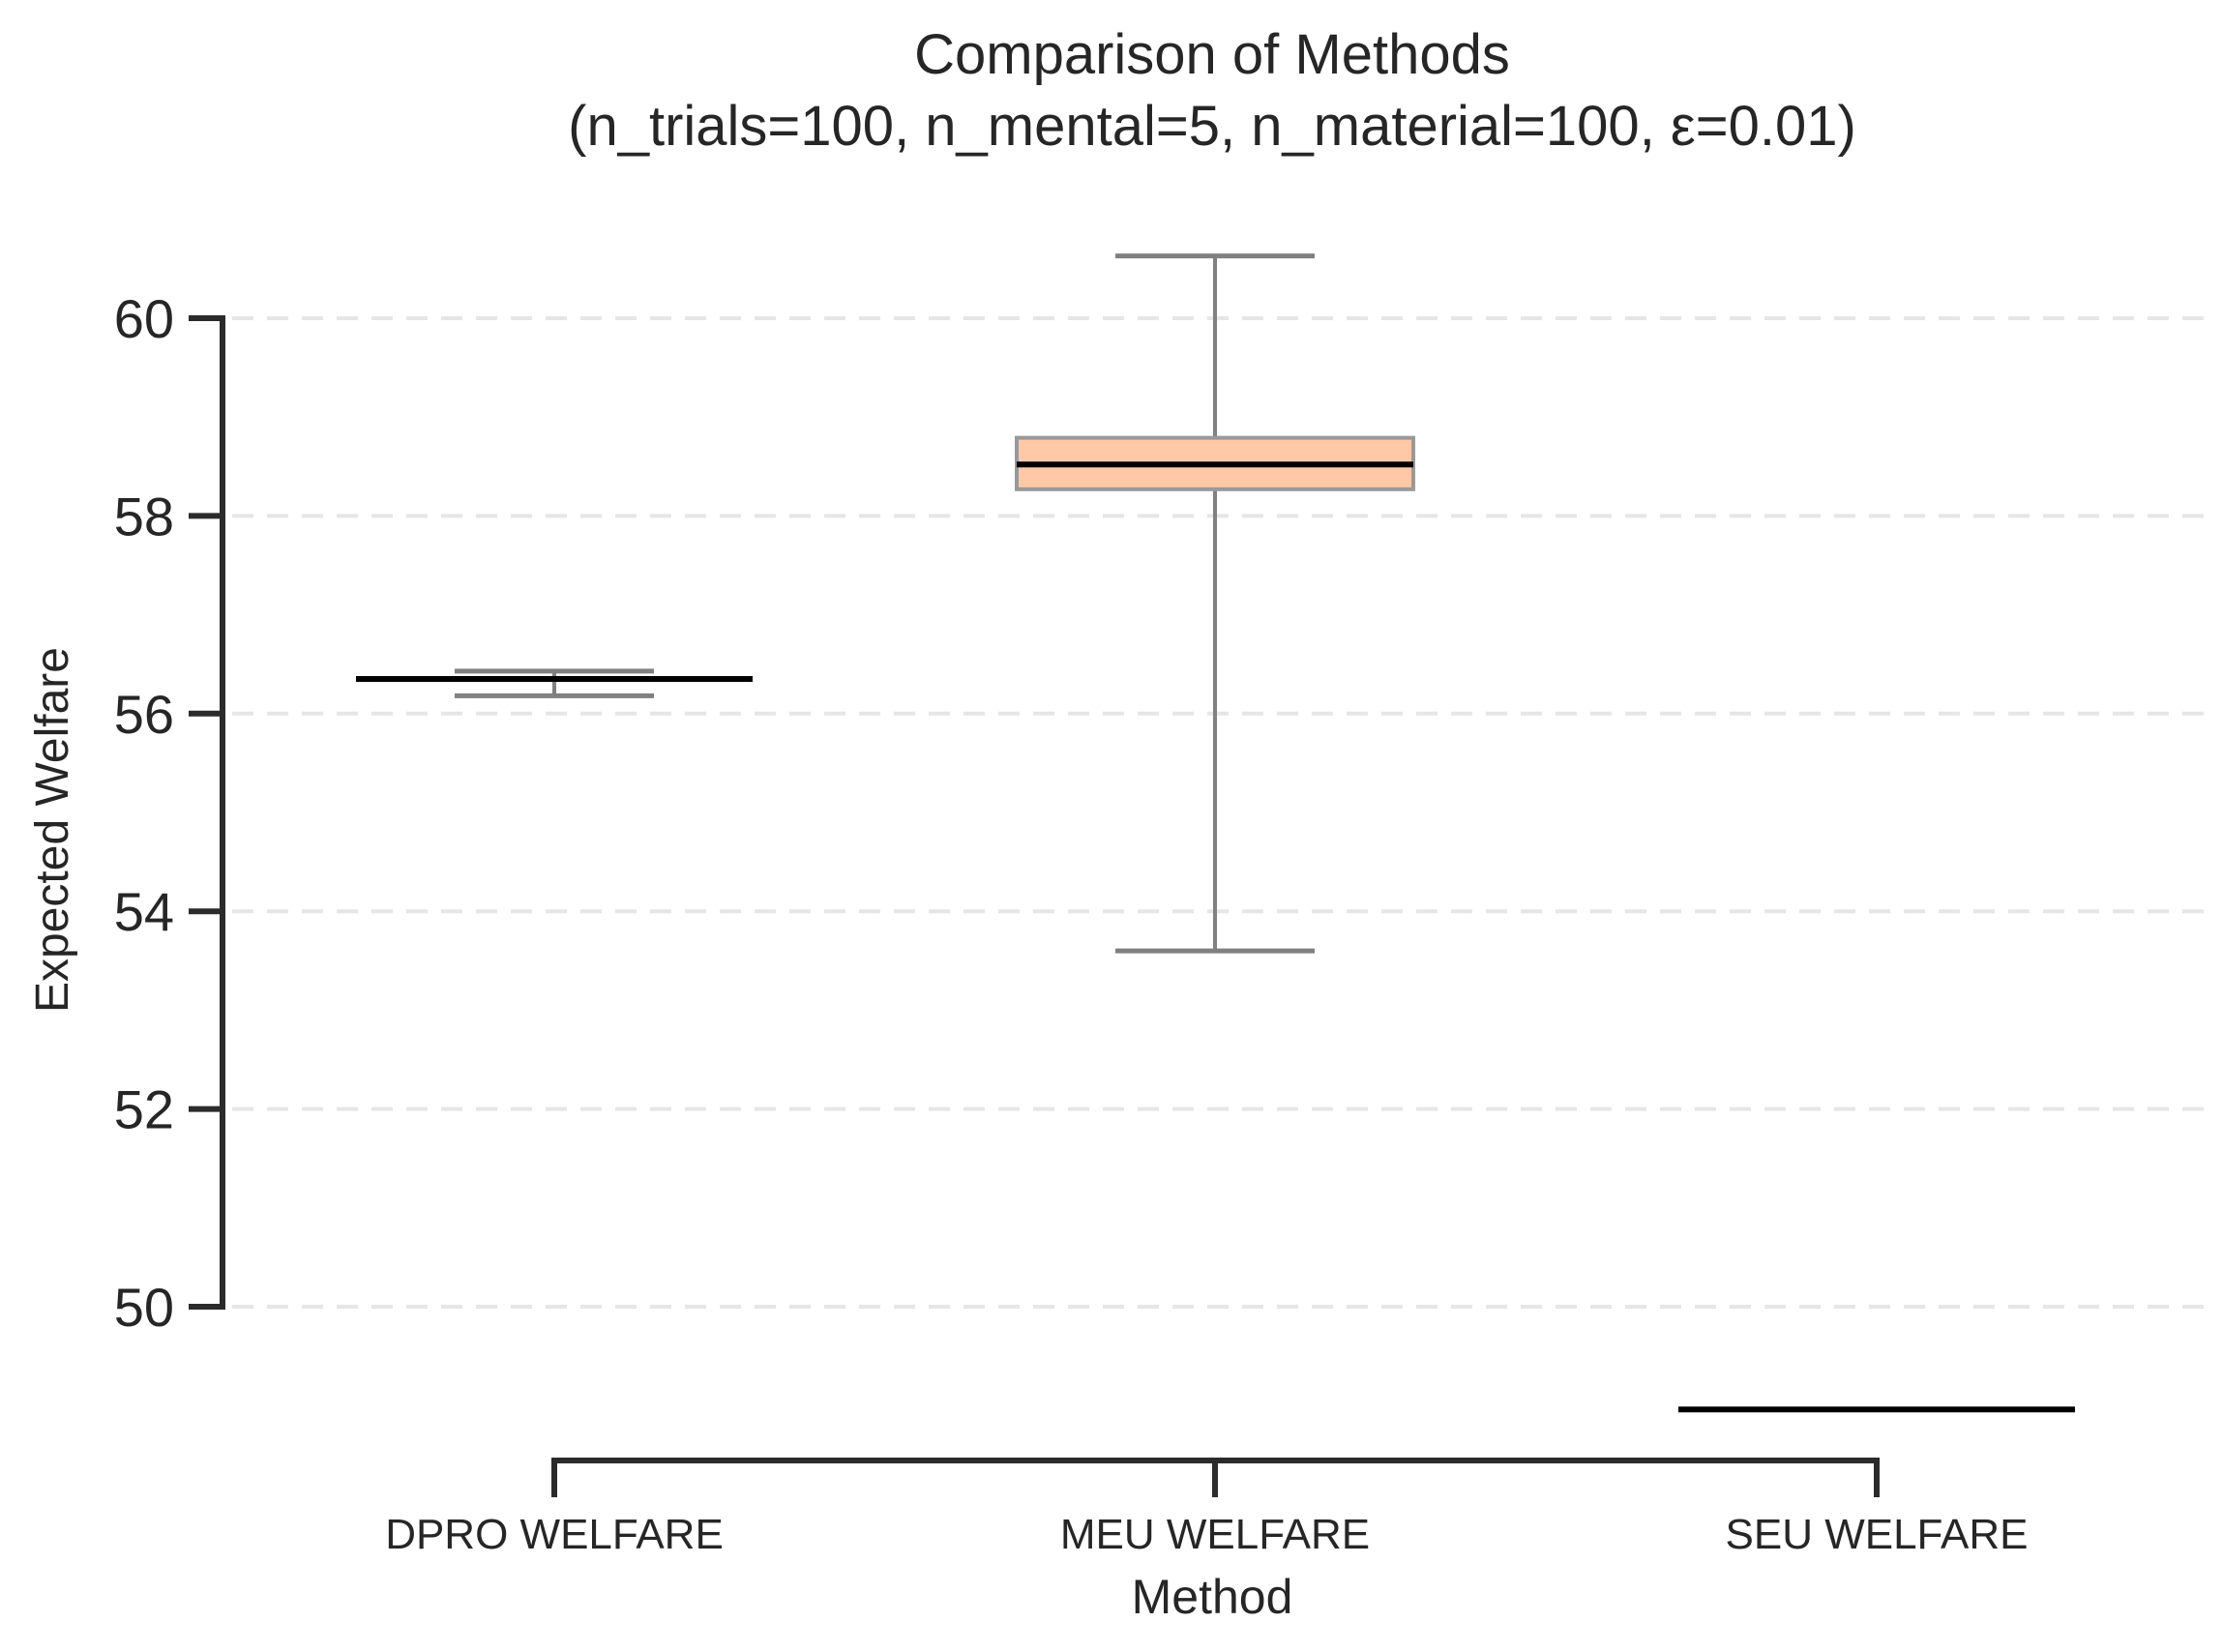  I want to click on y-tick-label: 58, so click(144, 516).